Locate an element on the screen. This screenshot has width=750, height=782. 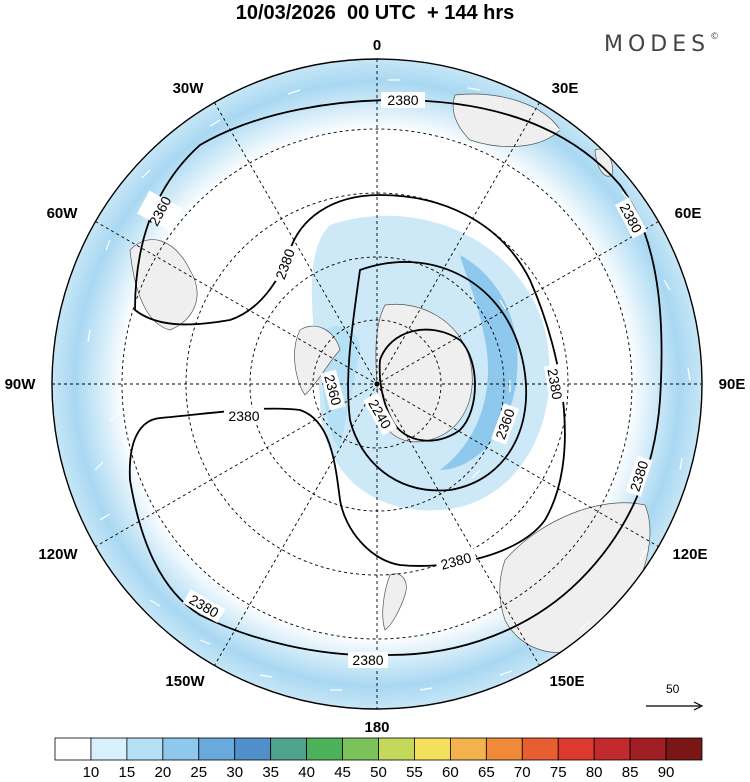
lon-label-0: 0 is located at coordinates (377, 45).